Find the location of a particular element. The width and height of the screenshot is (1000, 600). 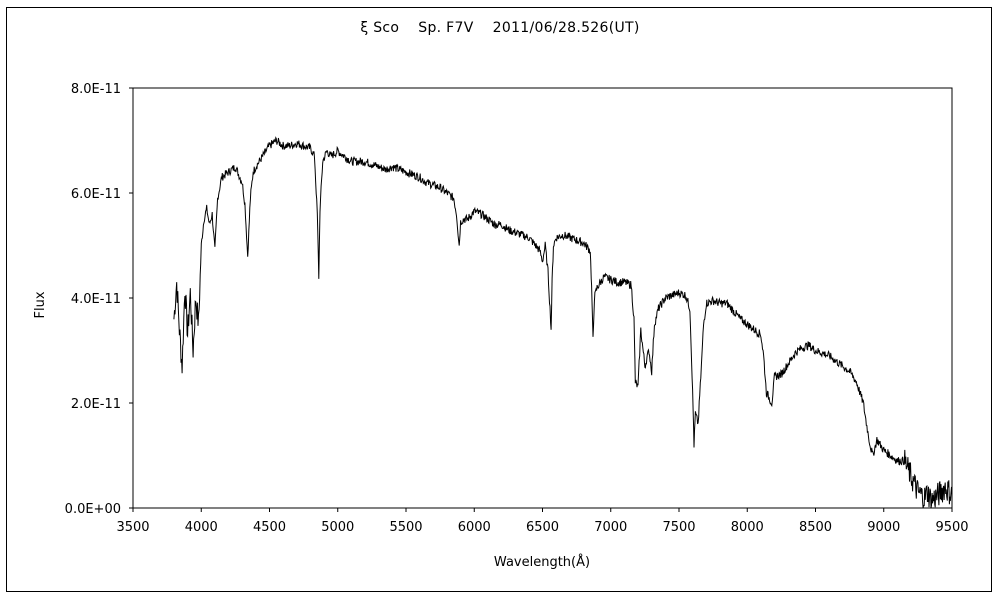

x-tick-label: 8500 is located at coordinates (815, 527).